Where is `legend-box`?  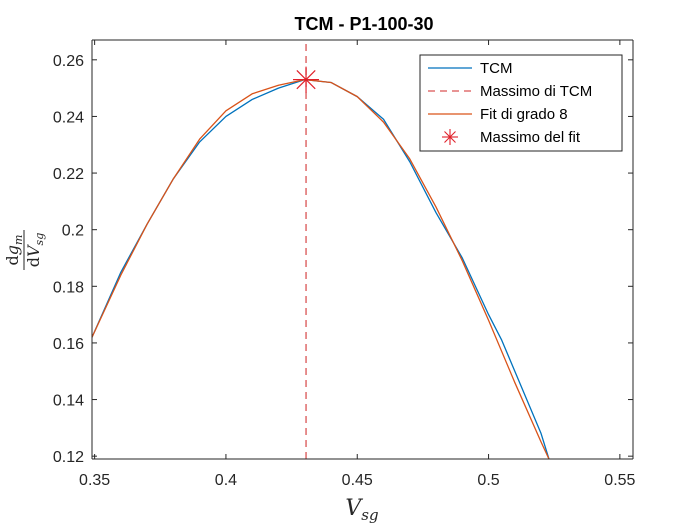
legend-box is located at coordinates (521, 103).